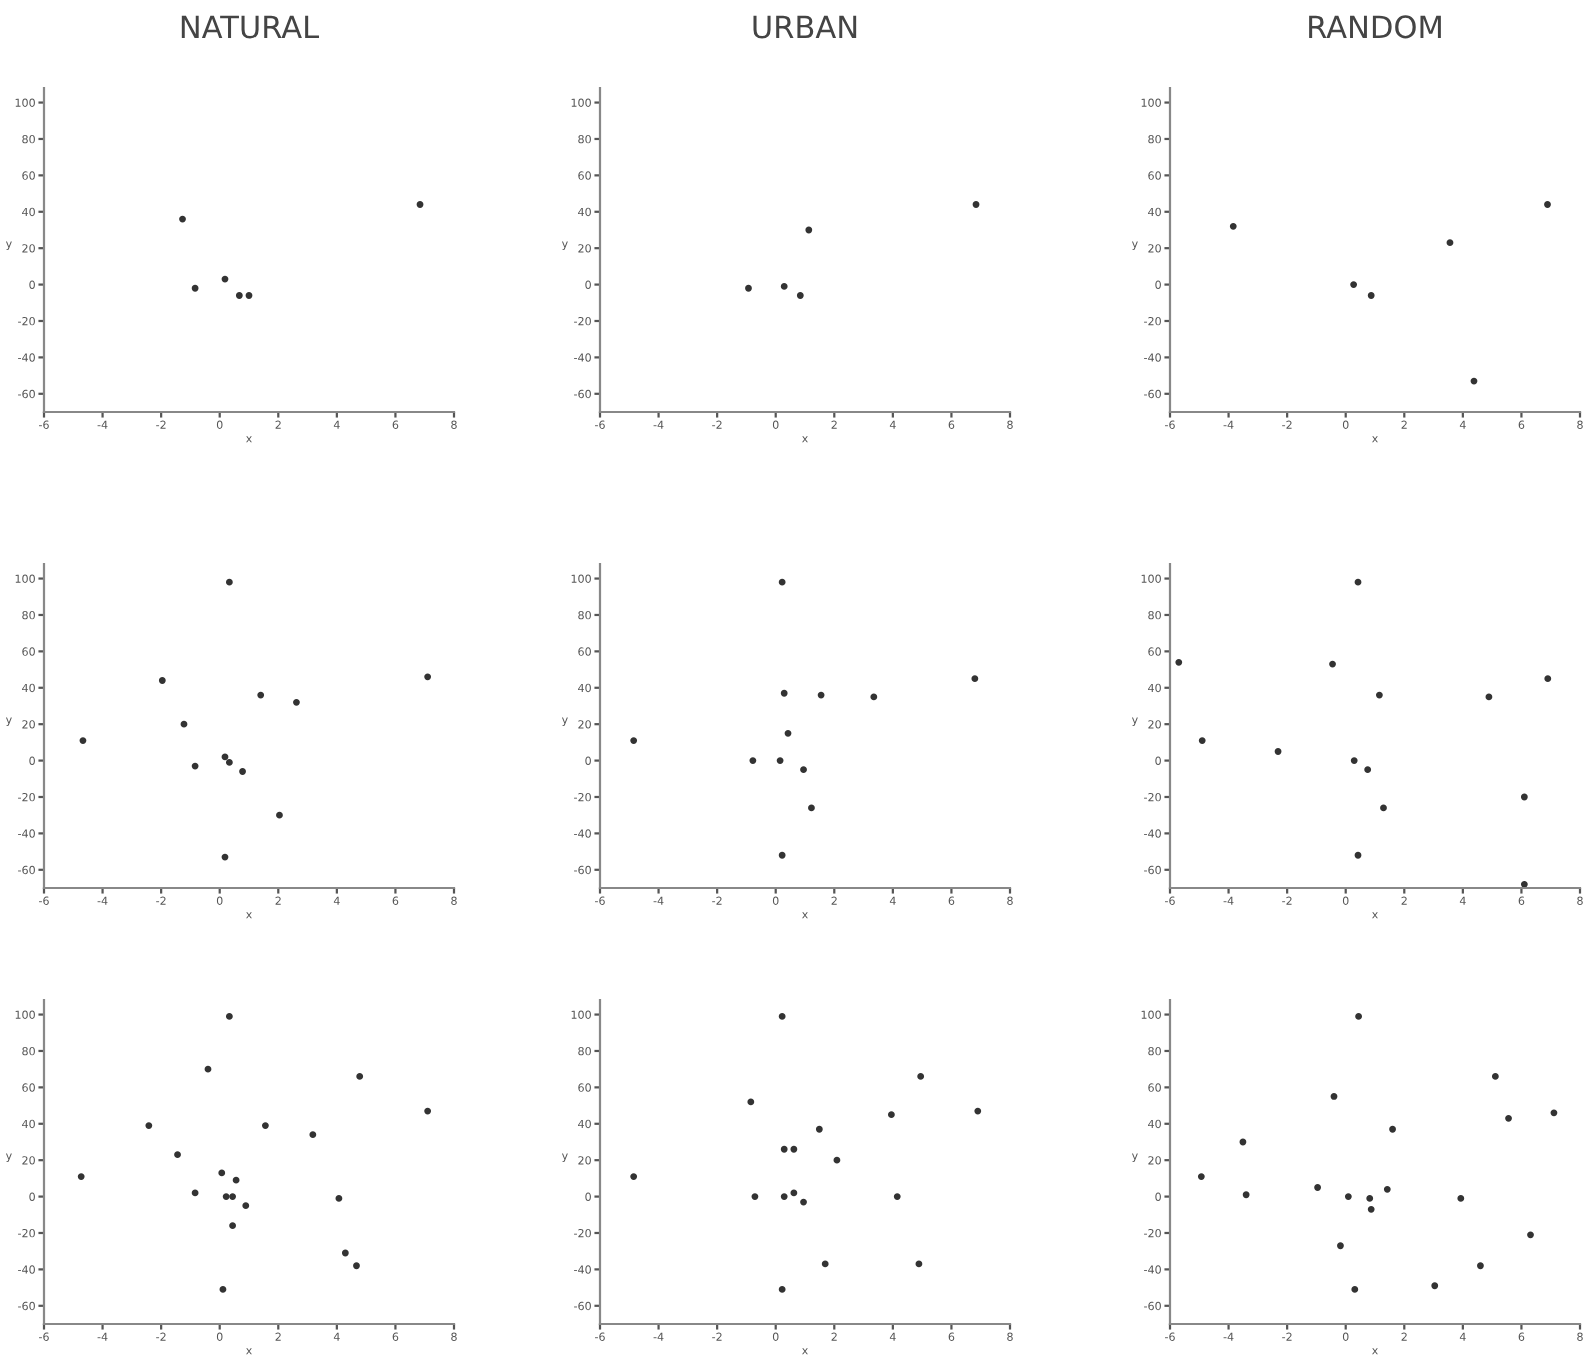 The height and width of the screenshot is (1366, 1586). I want to click on chart-title: URBAN, so click(805, 27).